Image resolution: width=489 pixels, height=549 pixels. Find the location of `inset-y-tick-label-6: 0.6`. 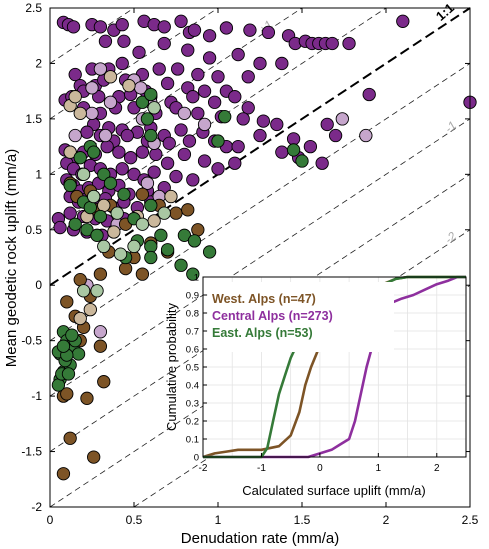

inset-y-tick-label-6: 0.6 is located at coordinates (192, 350).